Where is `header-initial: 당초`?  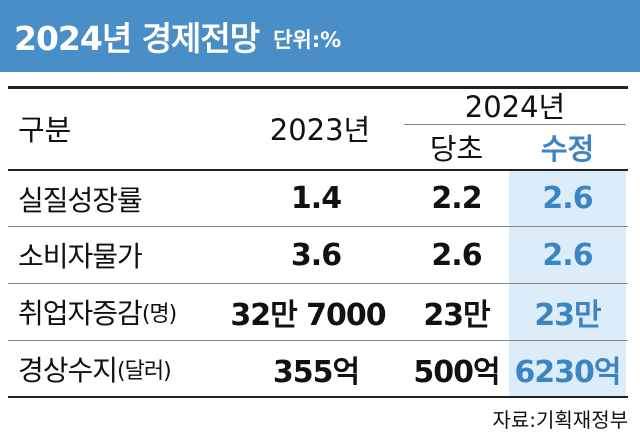 header-initial: 당초 is located at coordinates (456, 149).